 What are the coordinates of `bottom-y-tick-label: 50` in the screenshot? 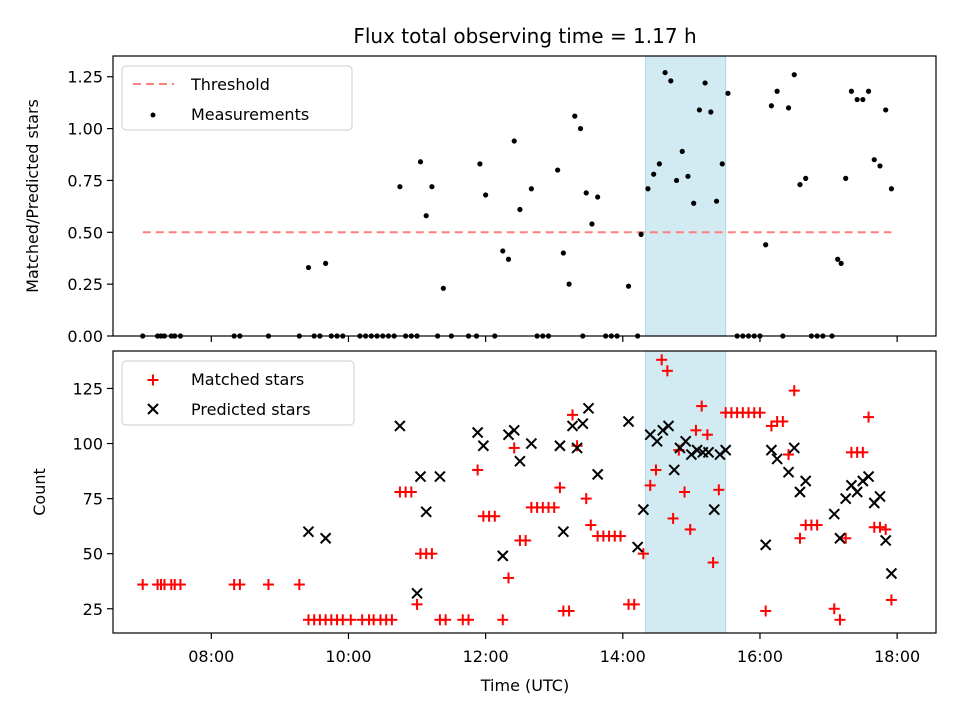 It's located at (93, 554).